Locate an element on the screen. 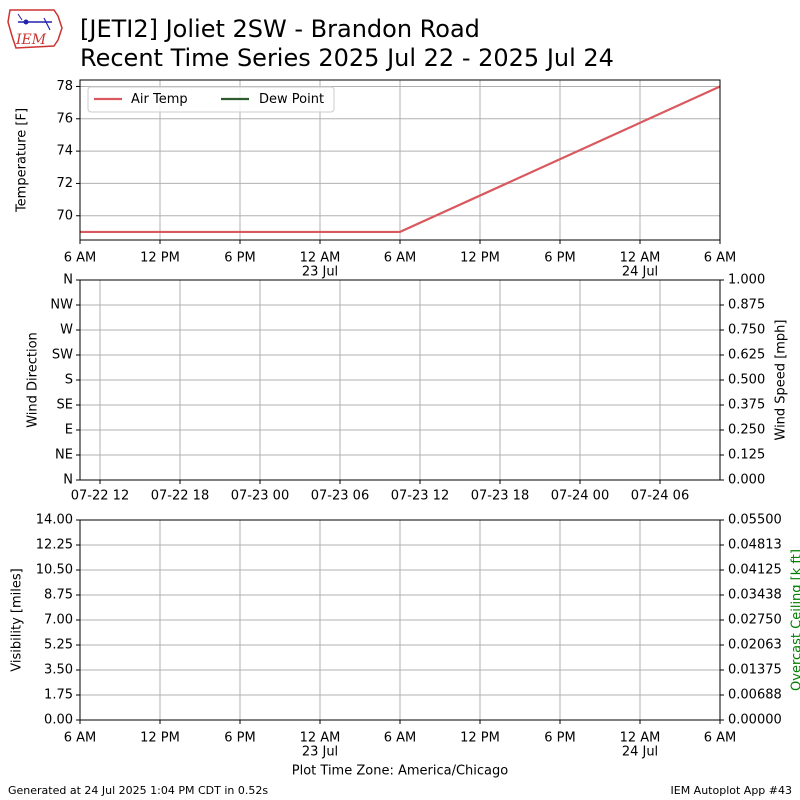 Image resolution: width=800 pixels, height=800 pixels. wind-speed-ytick-label: 1.000 is located at coordinates (746, 280).